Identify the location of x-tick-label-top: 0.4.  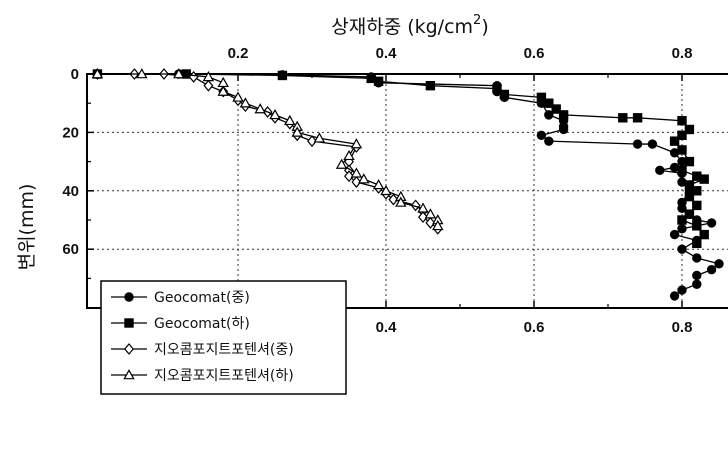
(387, 53).